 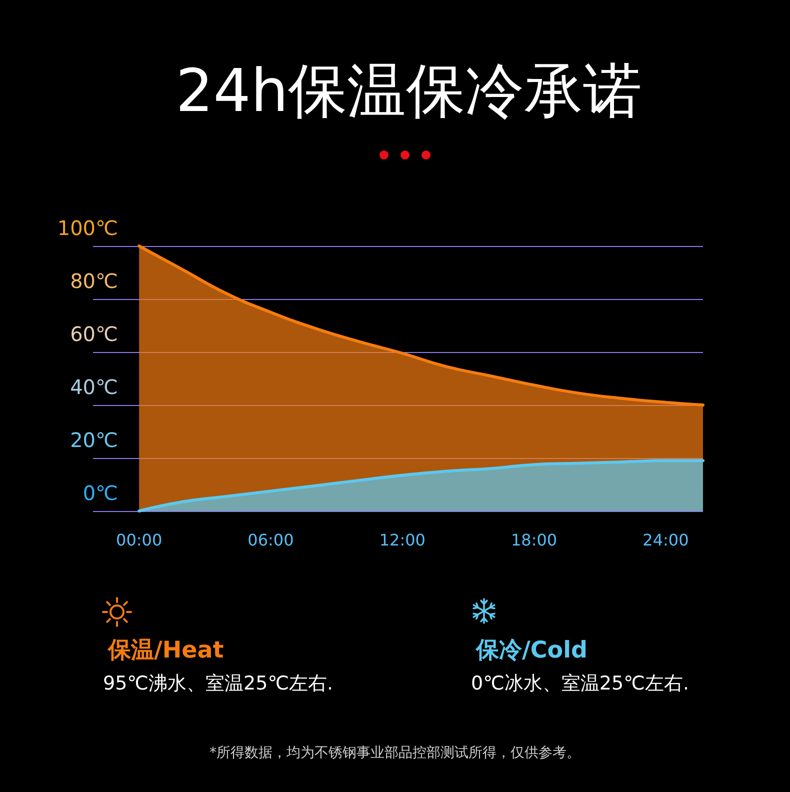 What do you see at coordinates (531, 651) in the screenshot?
I see `legend-label: 保冷/Cold` at bounding box center [531, 651].